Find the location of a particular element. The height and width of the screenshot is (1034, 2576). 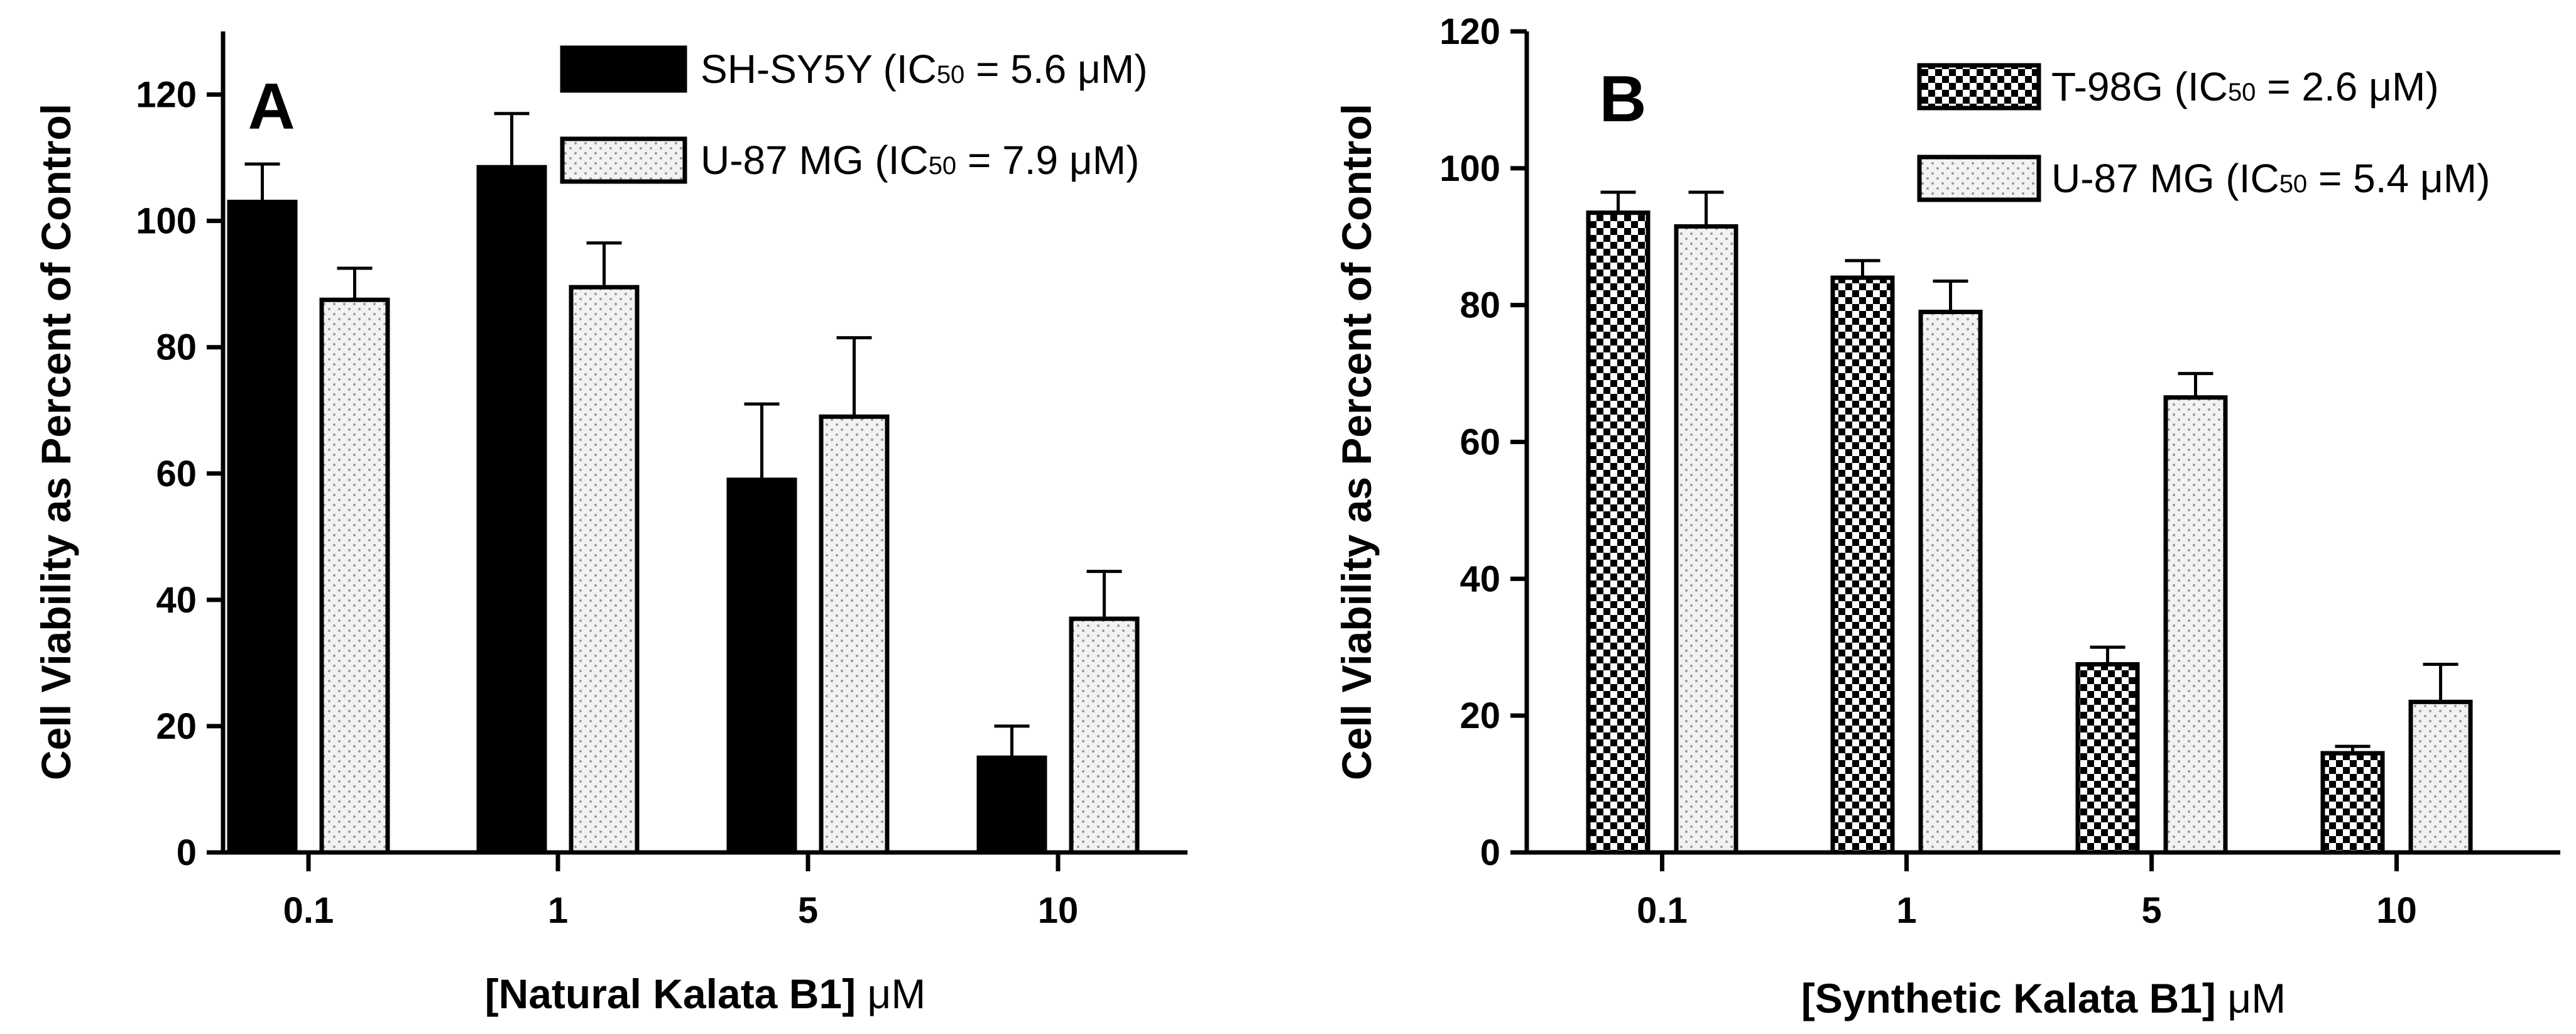

legend-label: U-87 MG (IC50 = 5.4 μM) is located at coordinates (2270, 178).